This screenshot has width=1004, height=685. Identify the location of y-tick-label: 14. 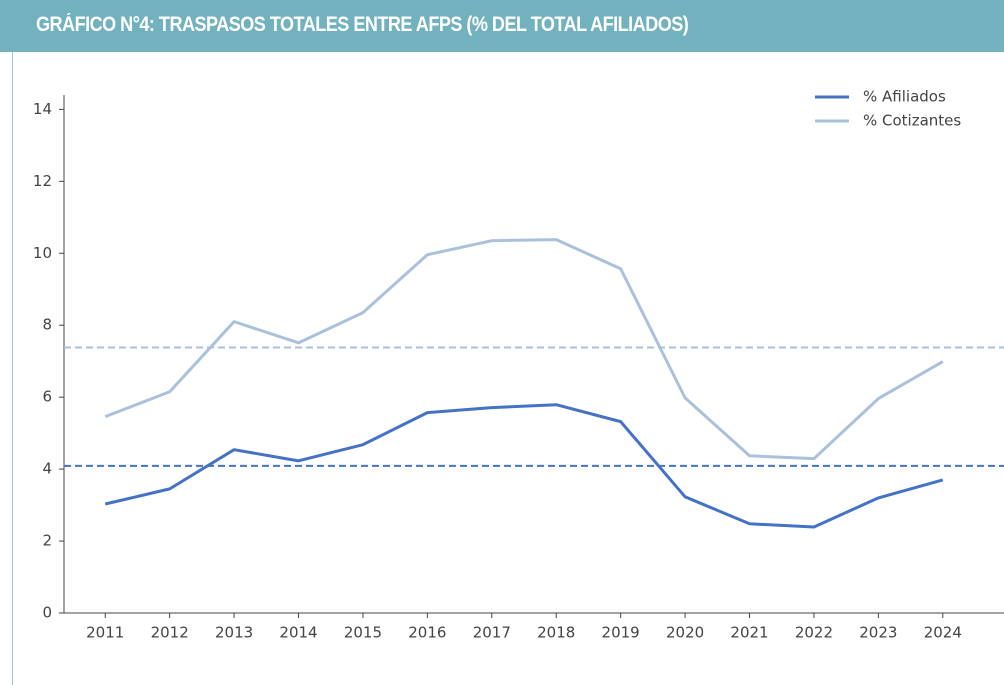
(42, 109).